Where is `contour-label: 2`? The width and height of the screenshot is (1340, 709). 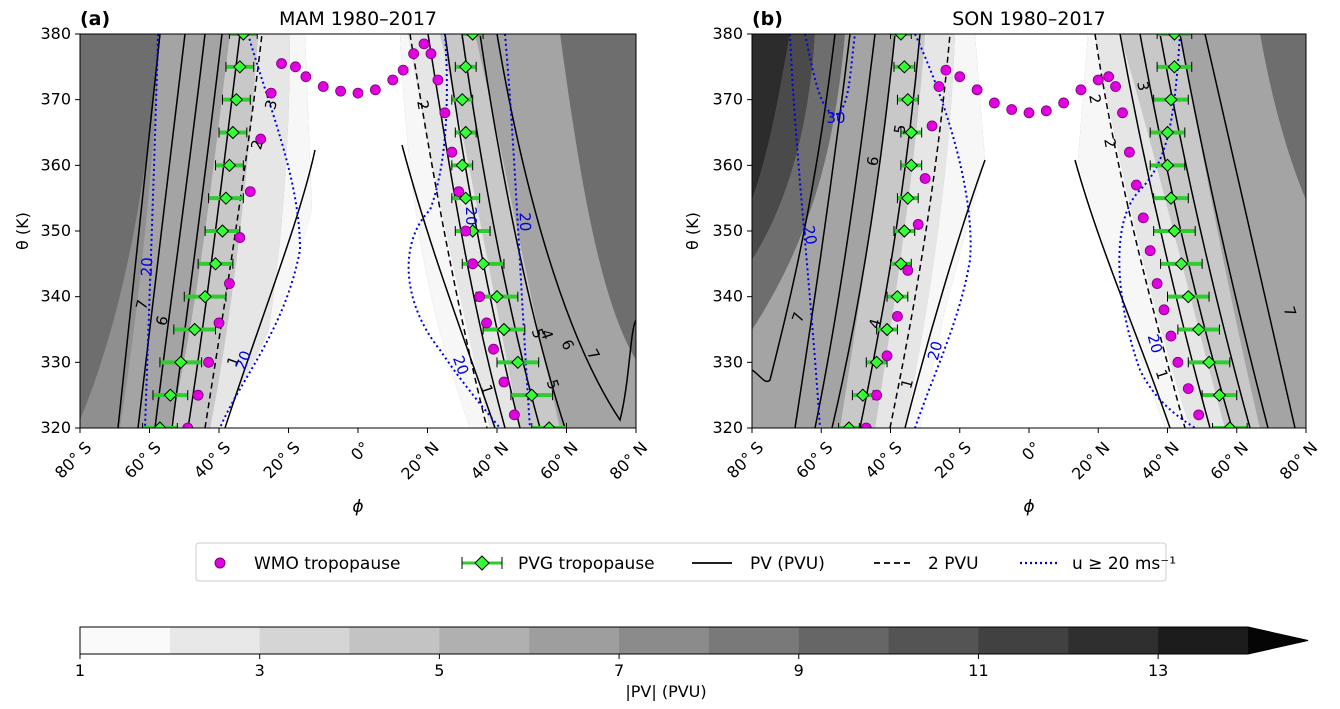
contour-label: 2 is located at coordinates (1109, 143).